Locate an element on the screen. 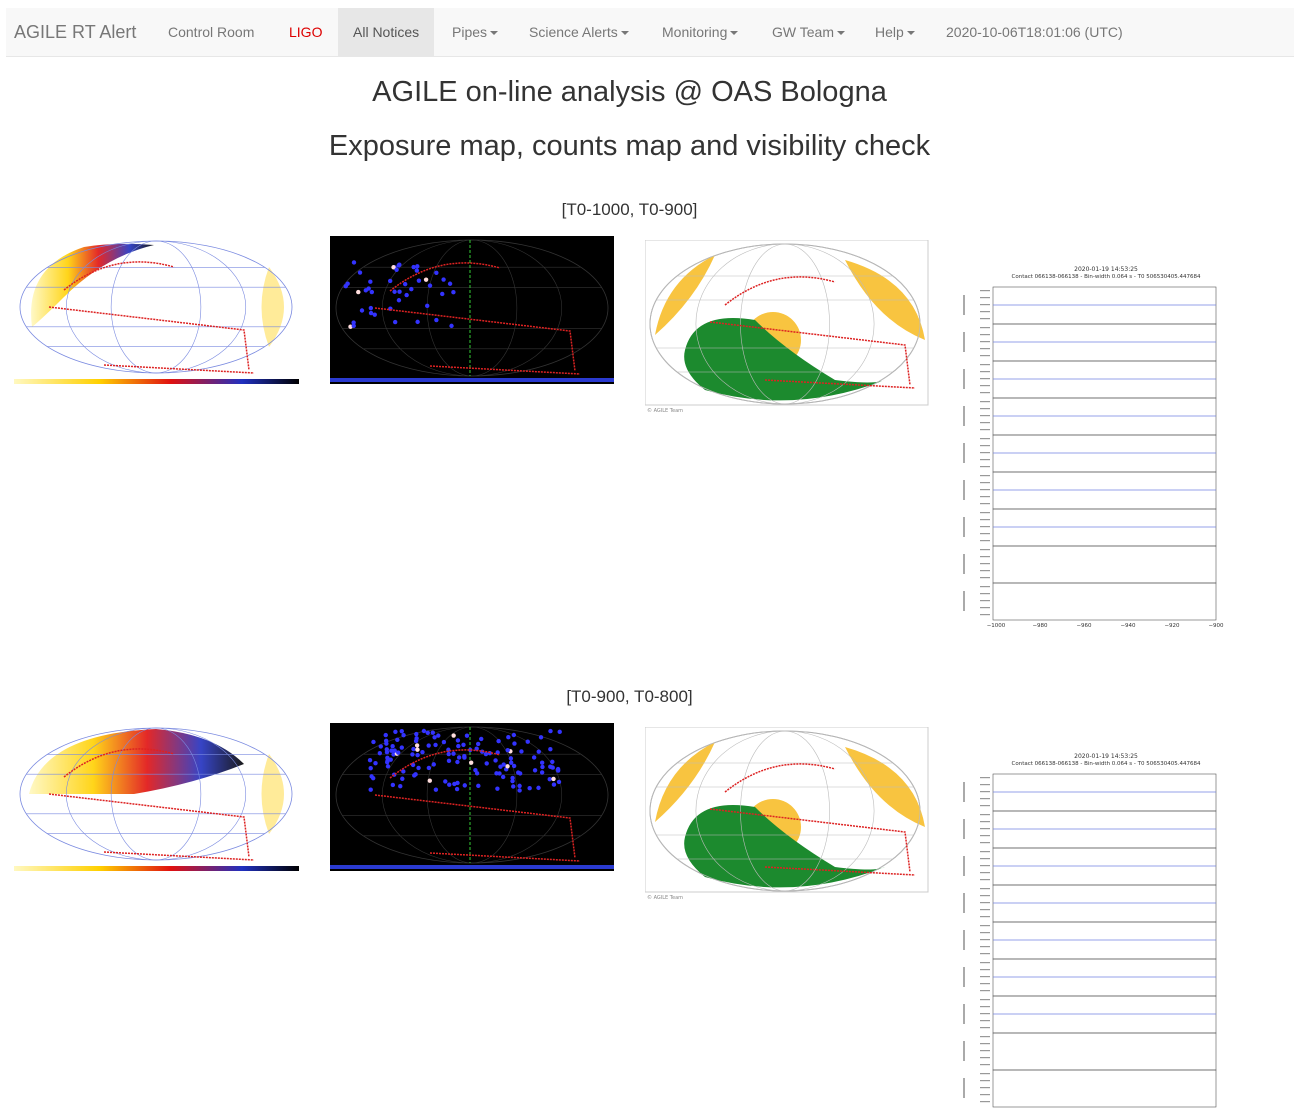 This screenshot has width=1294, height=1118. exposure is located at coordinates (92, 285).